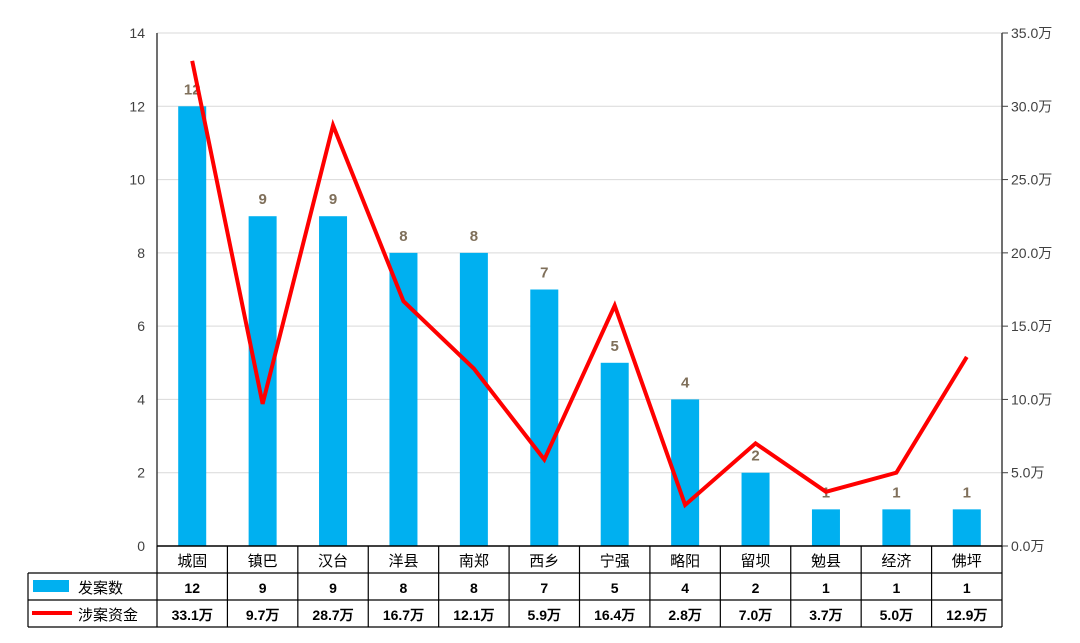 This screenshot has width=1080, height=643. What do you see at coordinates (544, 417) in the screenshot?
I see `bar-西乡` at bounding box center [544, 417].